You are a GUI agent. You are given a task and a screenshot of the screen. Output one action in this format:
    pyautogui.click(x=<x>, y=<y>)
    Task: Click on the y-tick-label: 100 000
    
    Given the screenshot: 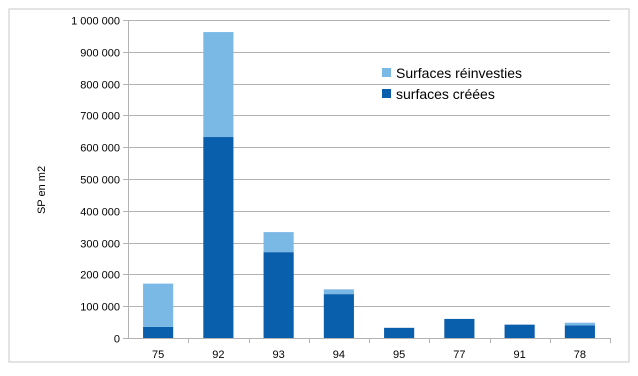 What is the action you would take?
    pyautogui.click(x=100, y=308)
    